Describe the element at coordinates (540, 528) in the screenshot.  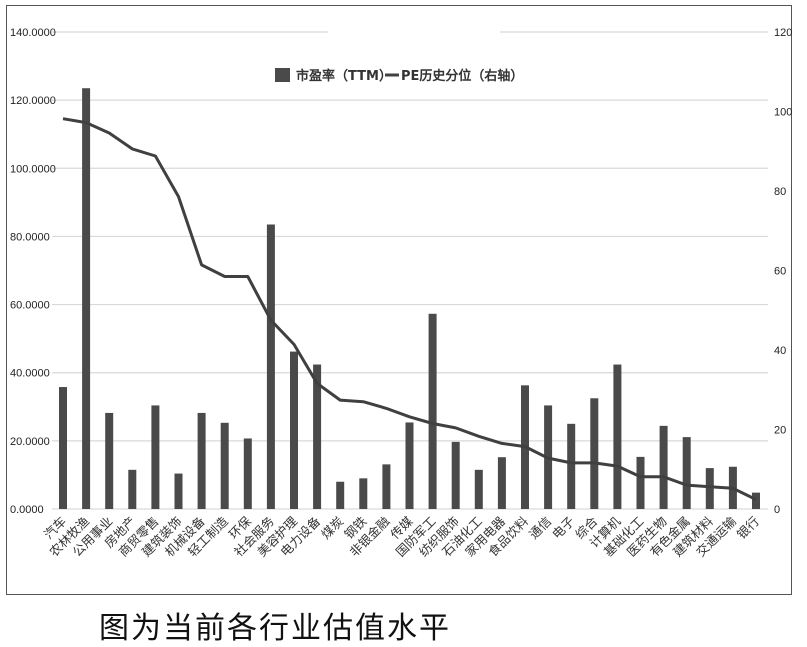
I see `category-label: 通信` at that location.